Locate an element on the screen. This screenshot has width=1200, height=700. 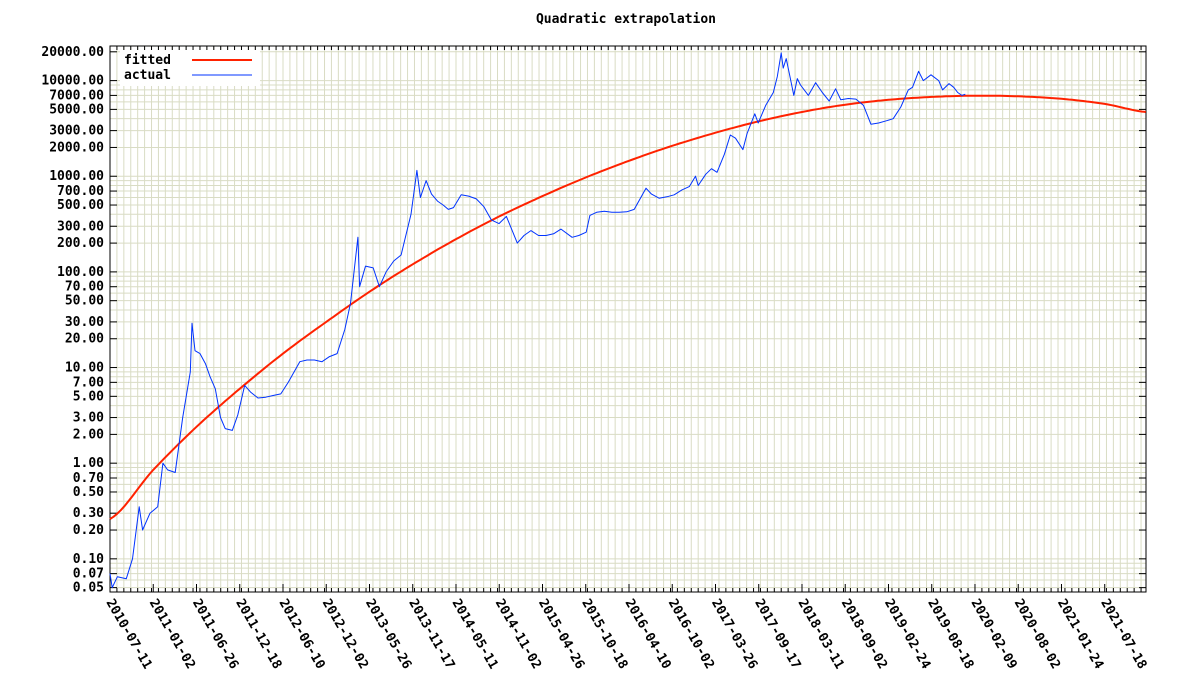
y-tick-label: 3.00 is located at coordinates (88, 418).